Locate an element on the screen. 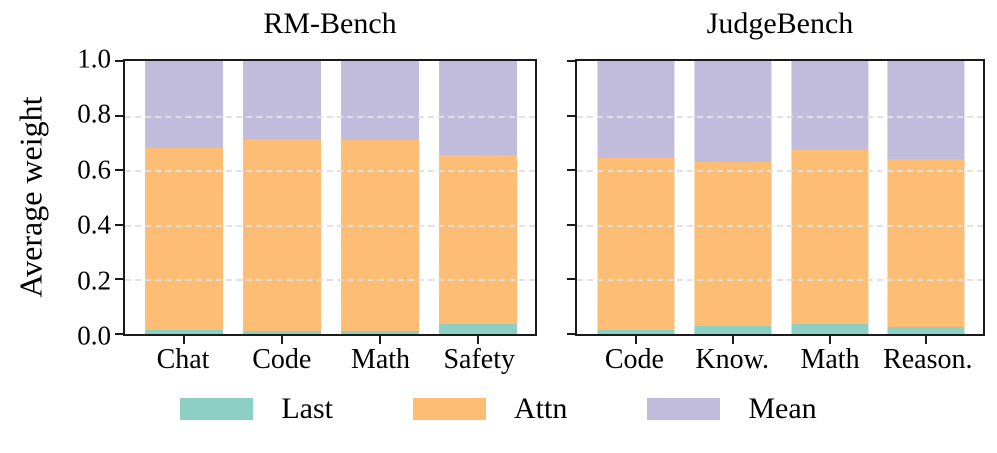  bar-know is located at coordinates (733, 197).